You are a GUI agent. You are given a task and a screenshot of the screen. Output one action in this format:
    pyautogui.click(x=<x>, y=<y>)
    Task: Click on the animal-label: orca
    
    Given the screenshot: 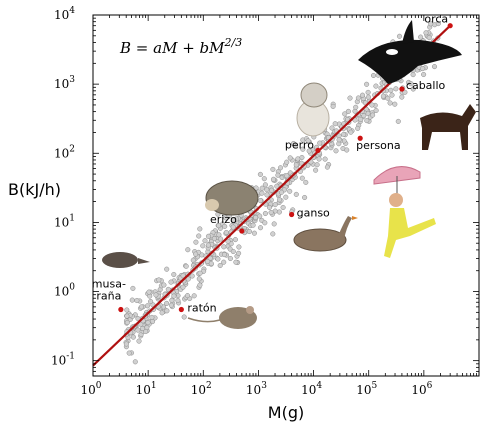 What is the action you would take?
    pyautogui.click(x=436, y=19)
    